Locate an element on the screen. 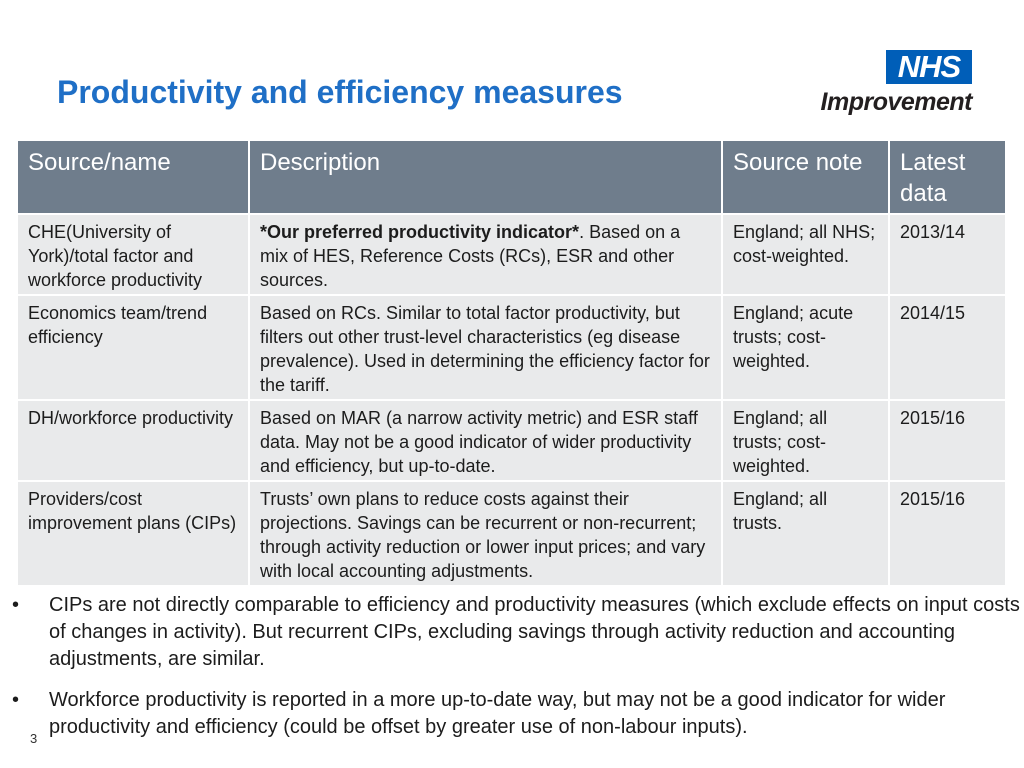 This screenshot has width=1024, height=768. logo-wordmark: Improvement is located at coordinates (896, 102).